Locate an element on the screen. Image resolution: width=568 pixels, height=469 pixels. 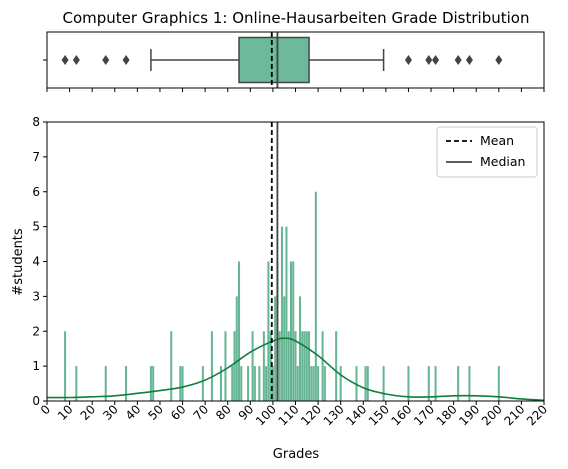
x-tick-label: 220 is located at coordinates (537, 415).